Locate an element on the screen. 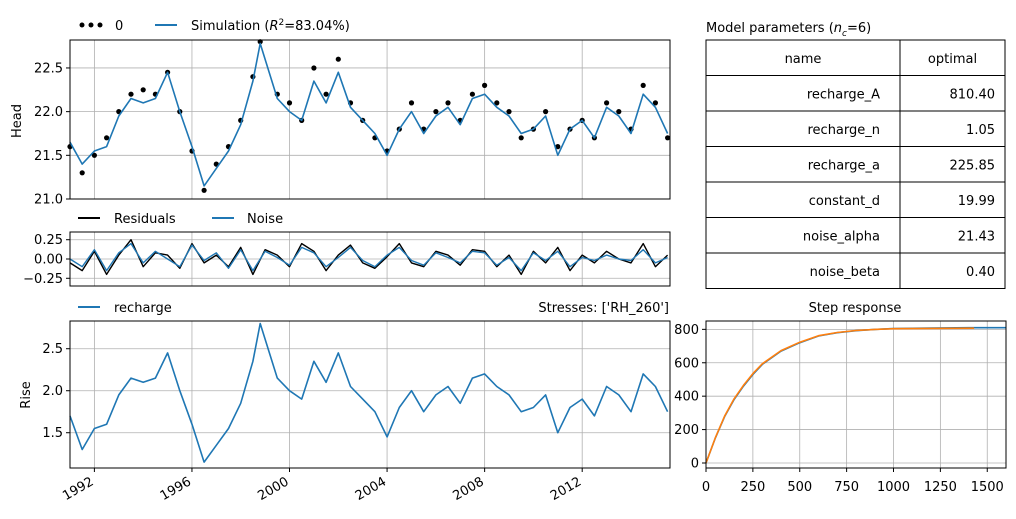  step-x-tick-label: 500 is located at coordinates (799, 487).